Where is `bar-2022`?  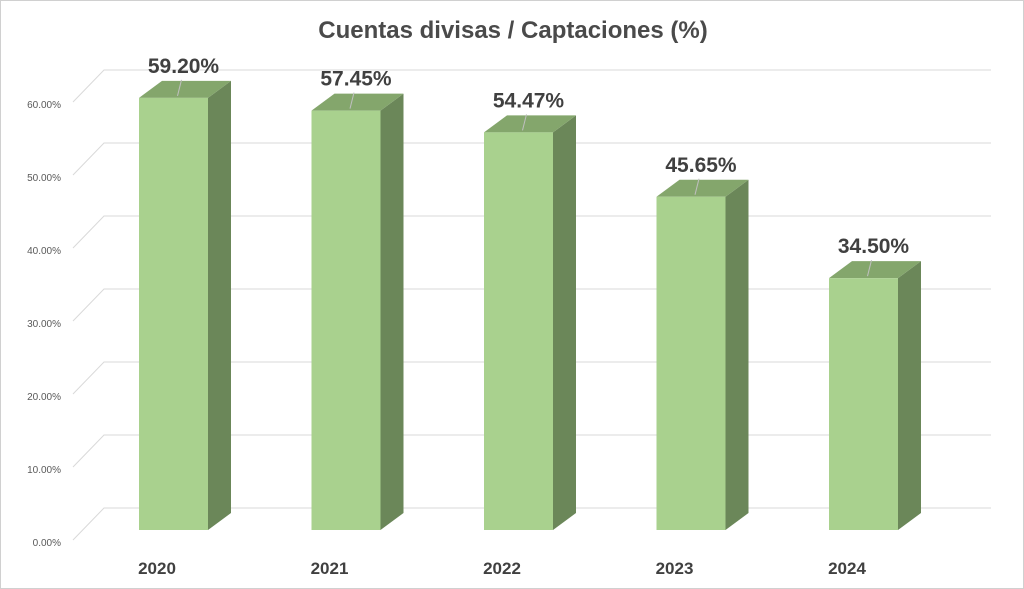
bar-2022 is located at coordinates (530, 322).